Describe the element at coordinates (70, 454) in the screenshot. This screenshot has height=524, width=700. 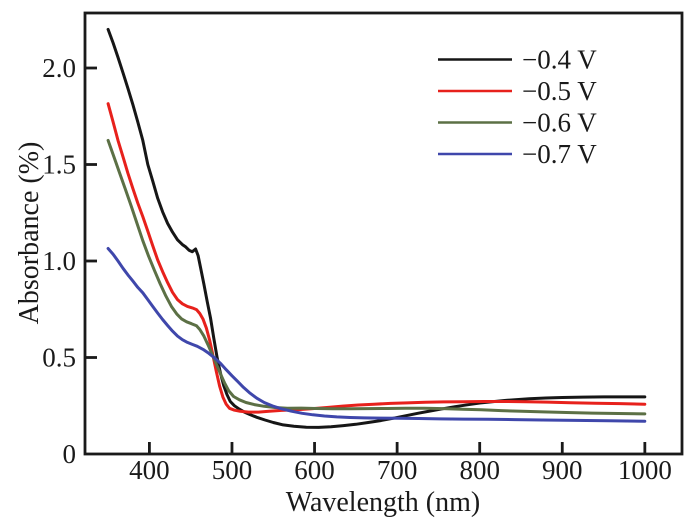
I see `y-tick-label: 0` at that location.